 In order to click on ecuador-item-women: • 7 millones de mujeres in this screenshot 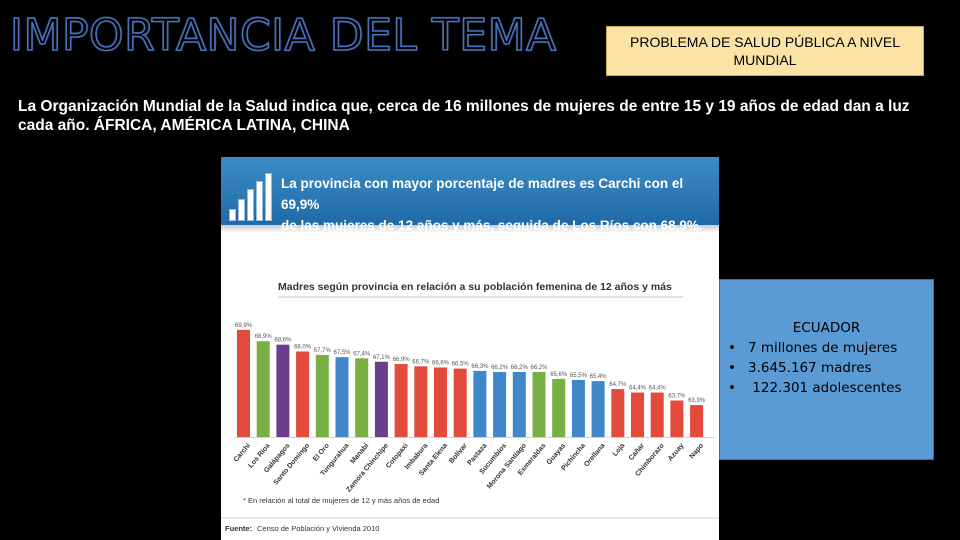, I will do `click(830, 348)`.